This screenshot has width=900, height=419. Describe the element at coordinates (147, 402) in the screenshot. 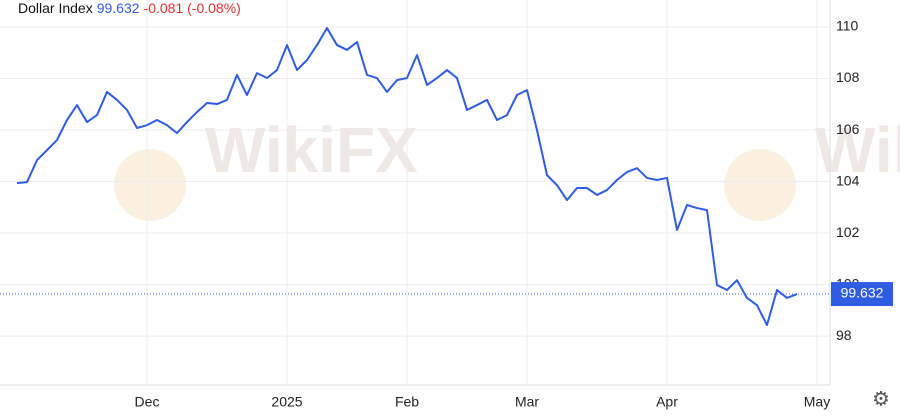

I see `x-tick-label: Dec` at that location.